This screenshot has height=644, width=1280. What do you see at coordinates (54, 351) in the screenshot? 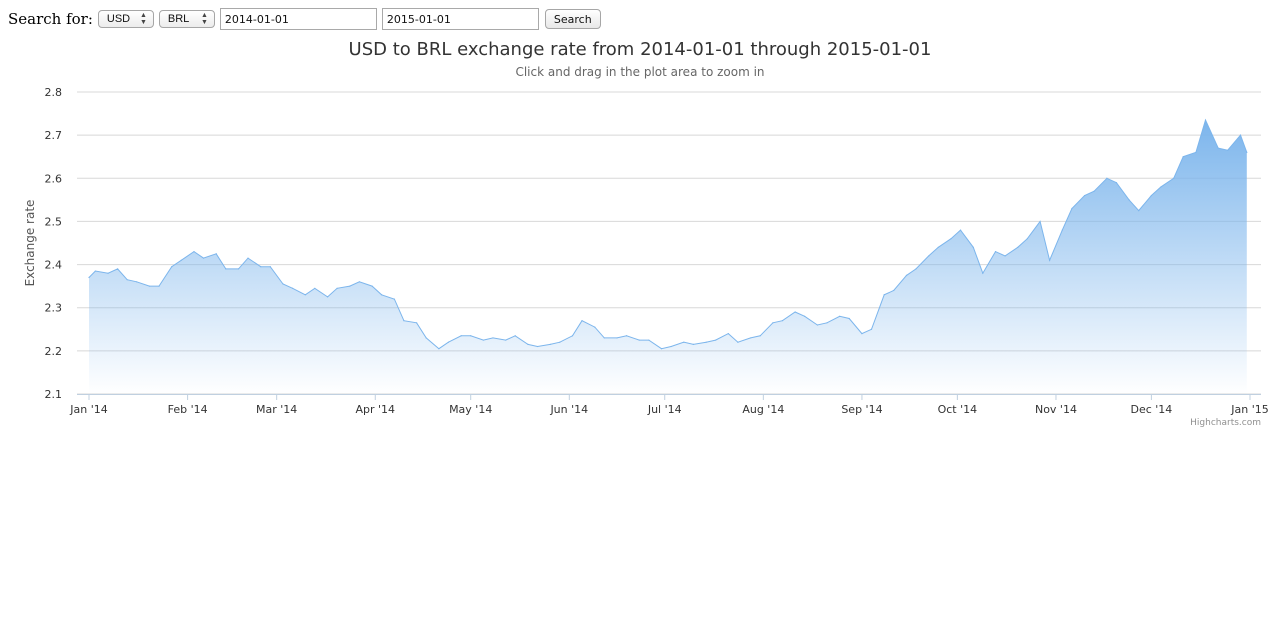
I see `y-tick-label: 2.2` at bounding box center [54, 351].